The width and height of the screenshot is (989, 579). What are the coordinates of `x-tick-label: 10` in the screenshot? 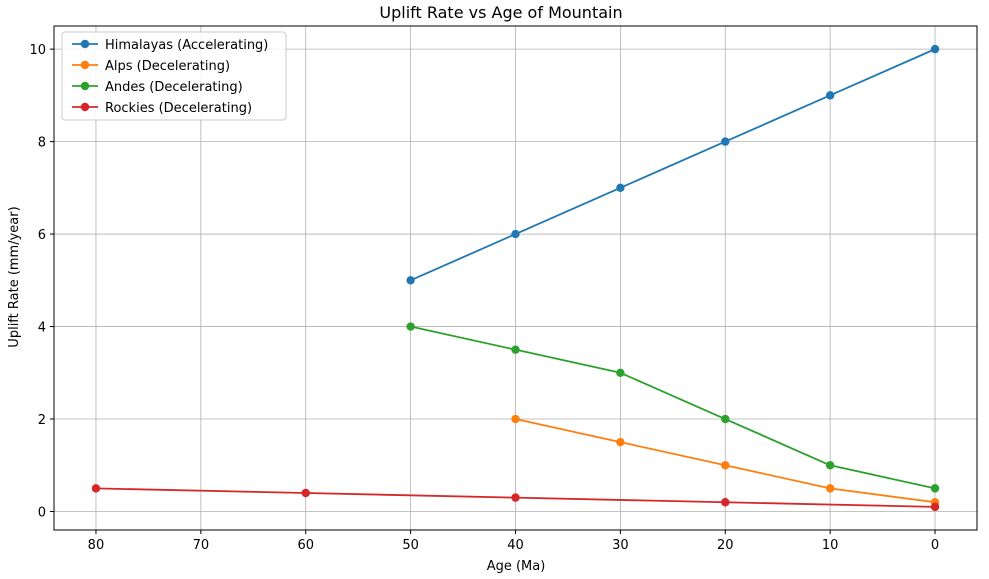 It's located at (830, 545).